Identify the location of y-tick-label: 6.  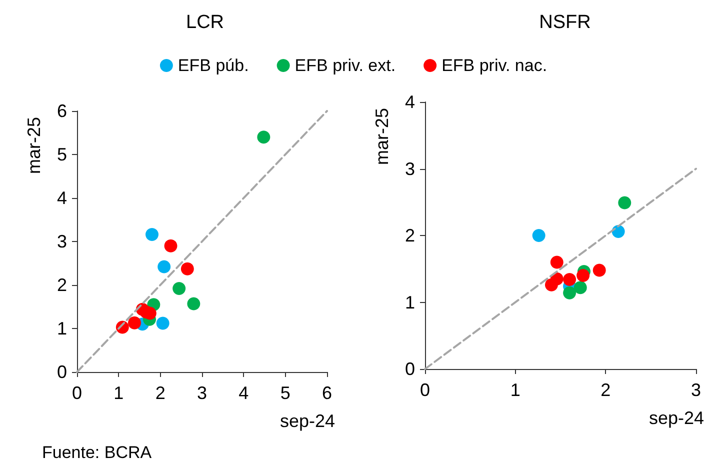
(61, 111).